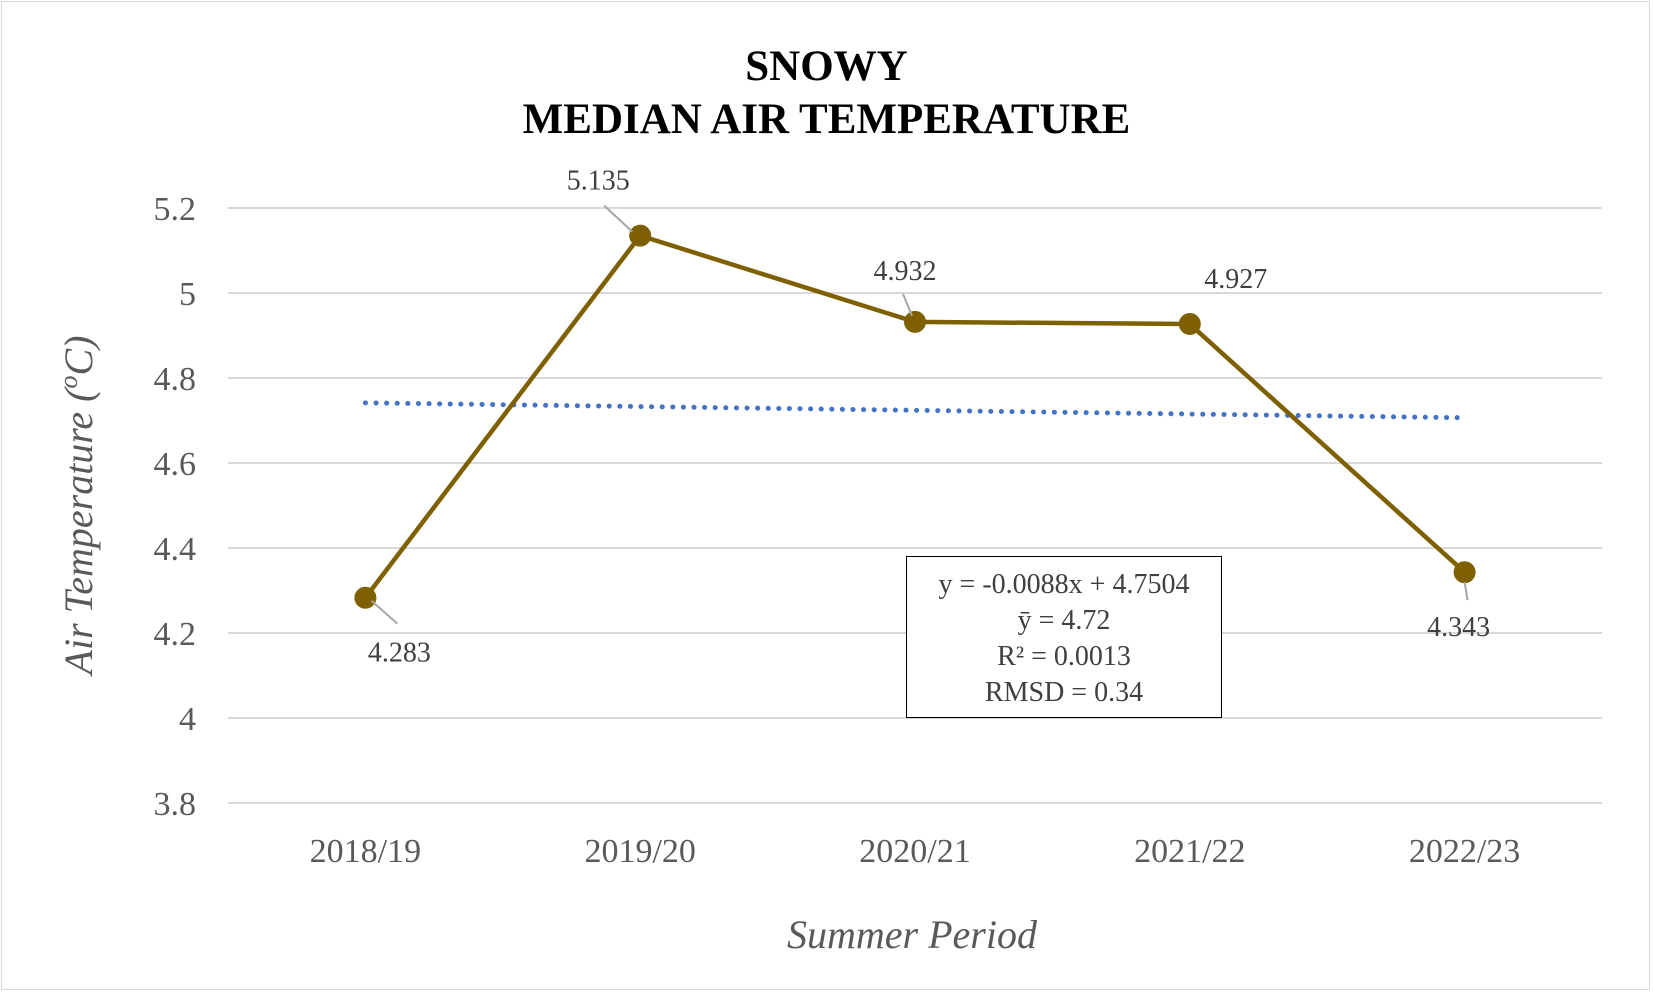 The width and height of the screenshot is (1653, 993). I want to click on data-label: 4.932, so click(905, 271).